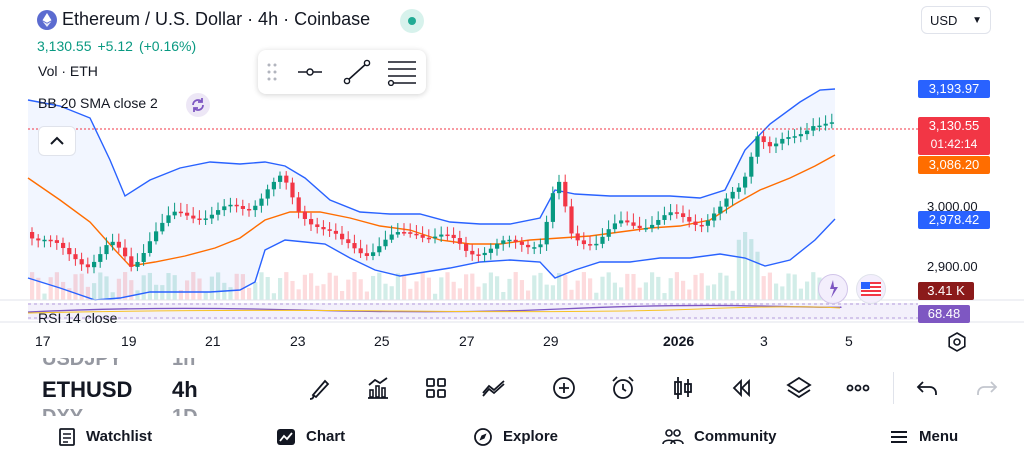 The image size is (1024, 461). I want to click on nav-chart-label: Chart, so click(326, 436).